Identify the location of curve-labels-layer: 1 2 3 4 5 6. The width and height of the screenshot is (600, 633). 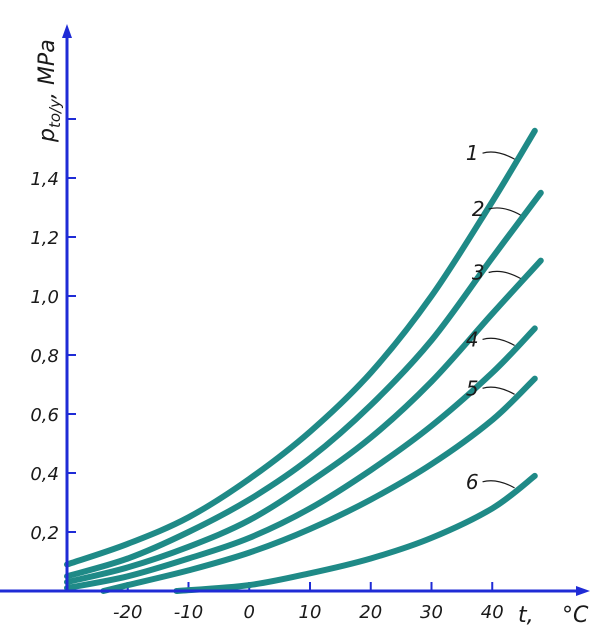
(475, 317).